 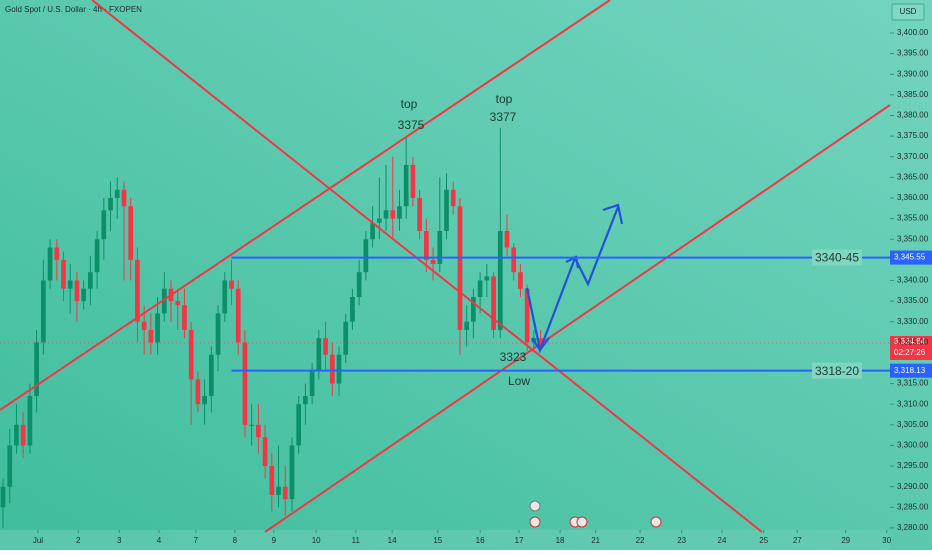 I want to click on event-icons, so click(x=595, y=514).